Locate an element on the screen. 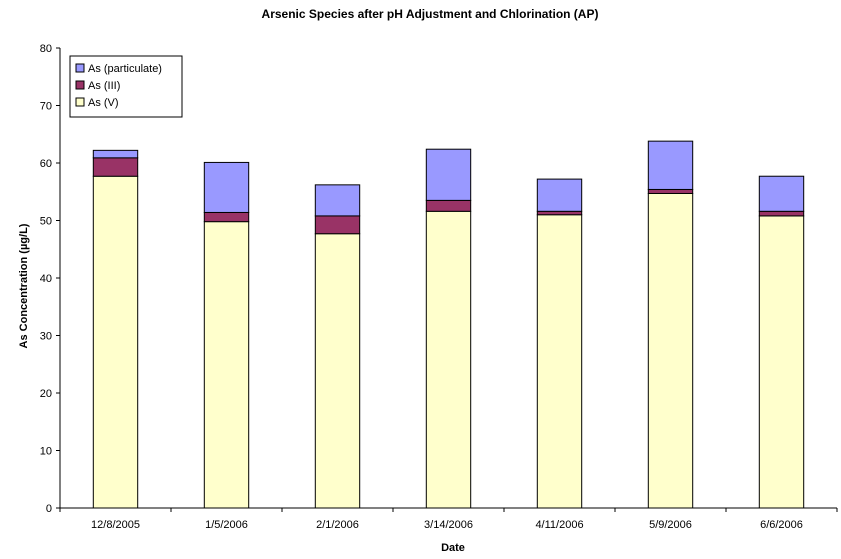  y-tick-label: 50 is located at coordinates (46, 222).